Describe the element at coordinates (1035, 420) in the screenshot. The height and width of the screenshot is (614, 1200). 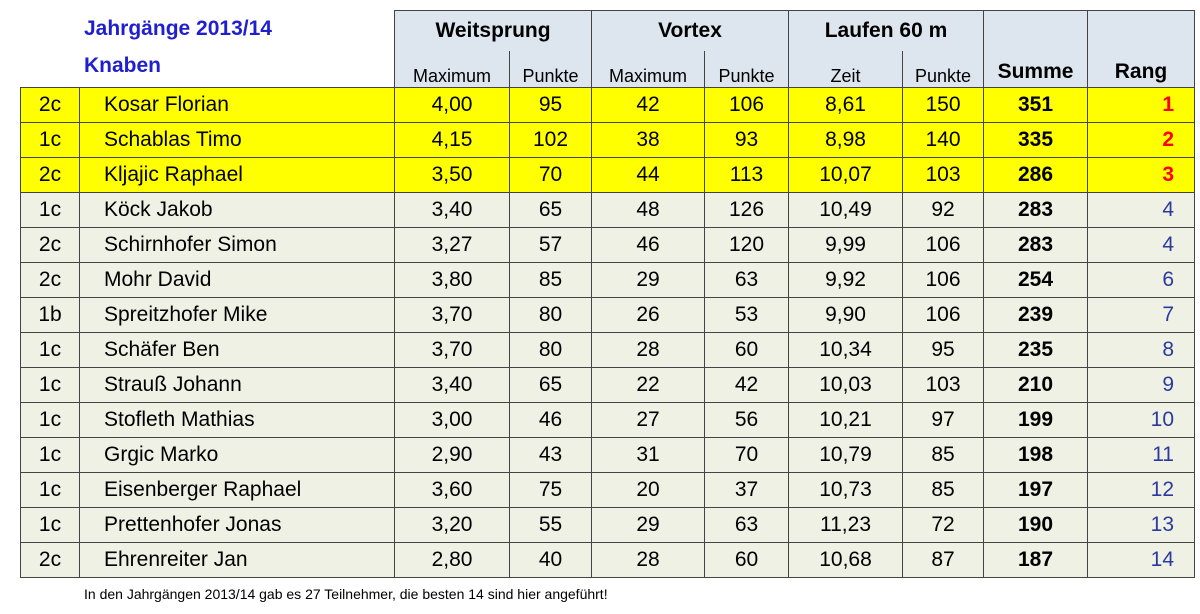
I see `sum-cell: 199` at that location.